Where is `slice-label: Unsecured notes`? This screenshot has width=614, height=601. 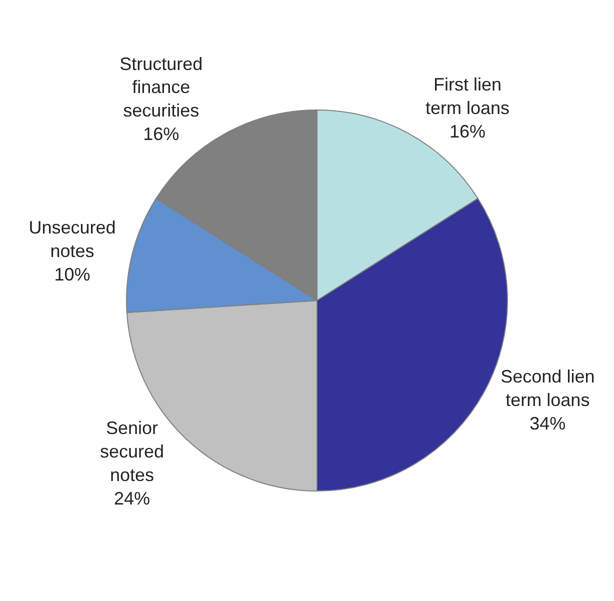 slice-label: Unsecured notes is located at coordinates (72, 240).